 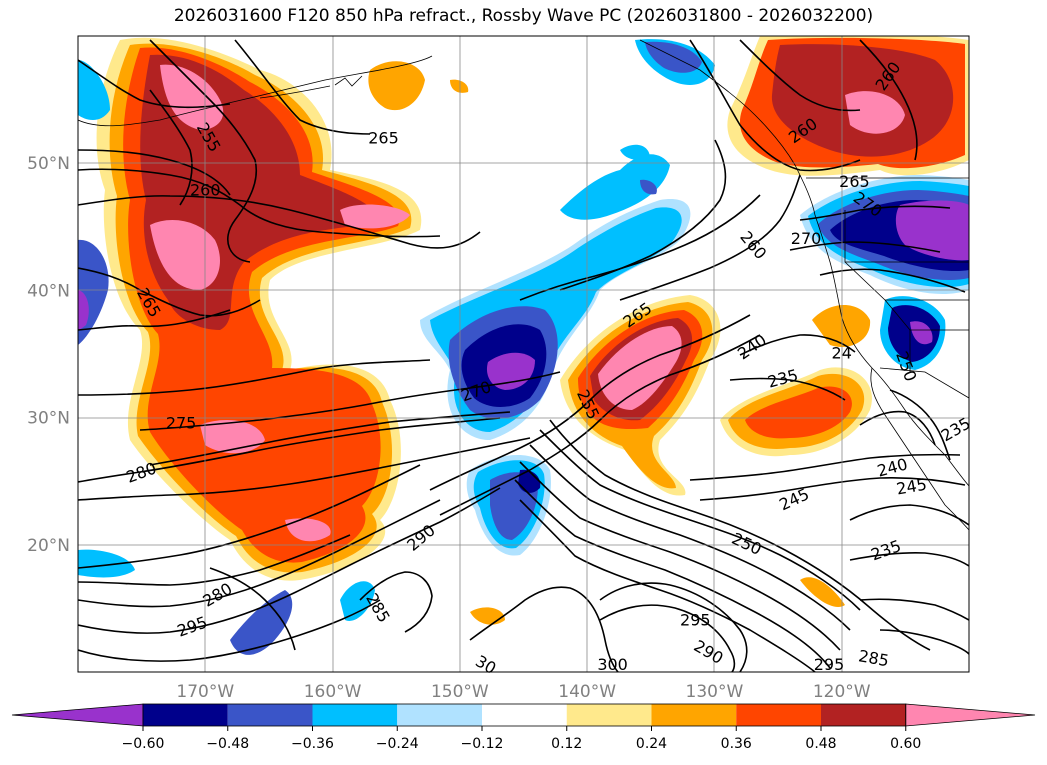 I want to click on lat-tick-label: 30°N, so click(x=48, y=419).